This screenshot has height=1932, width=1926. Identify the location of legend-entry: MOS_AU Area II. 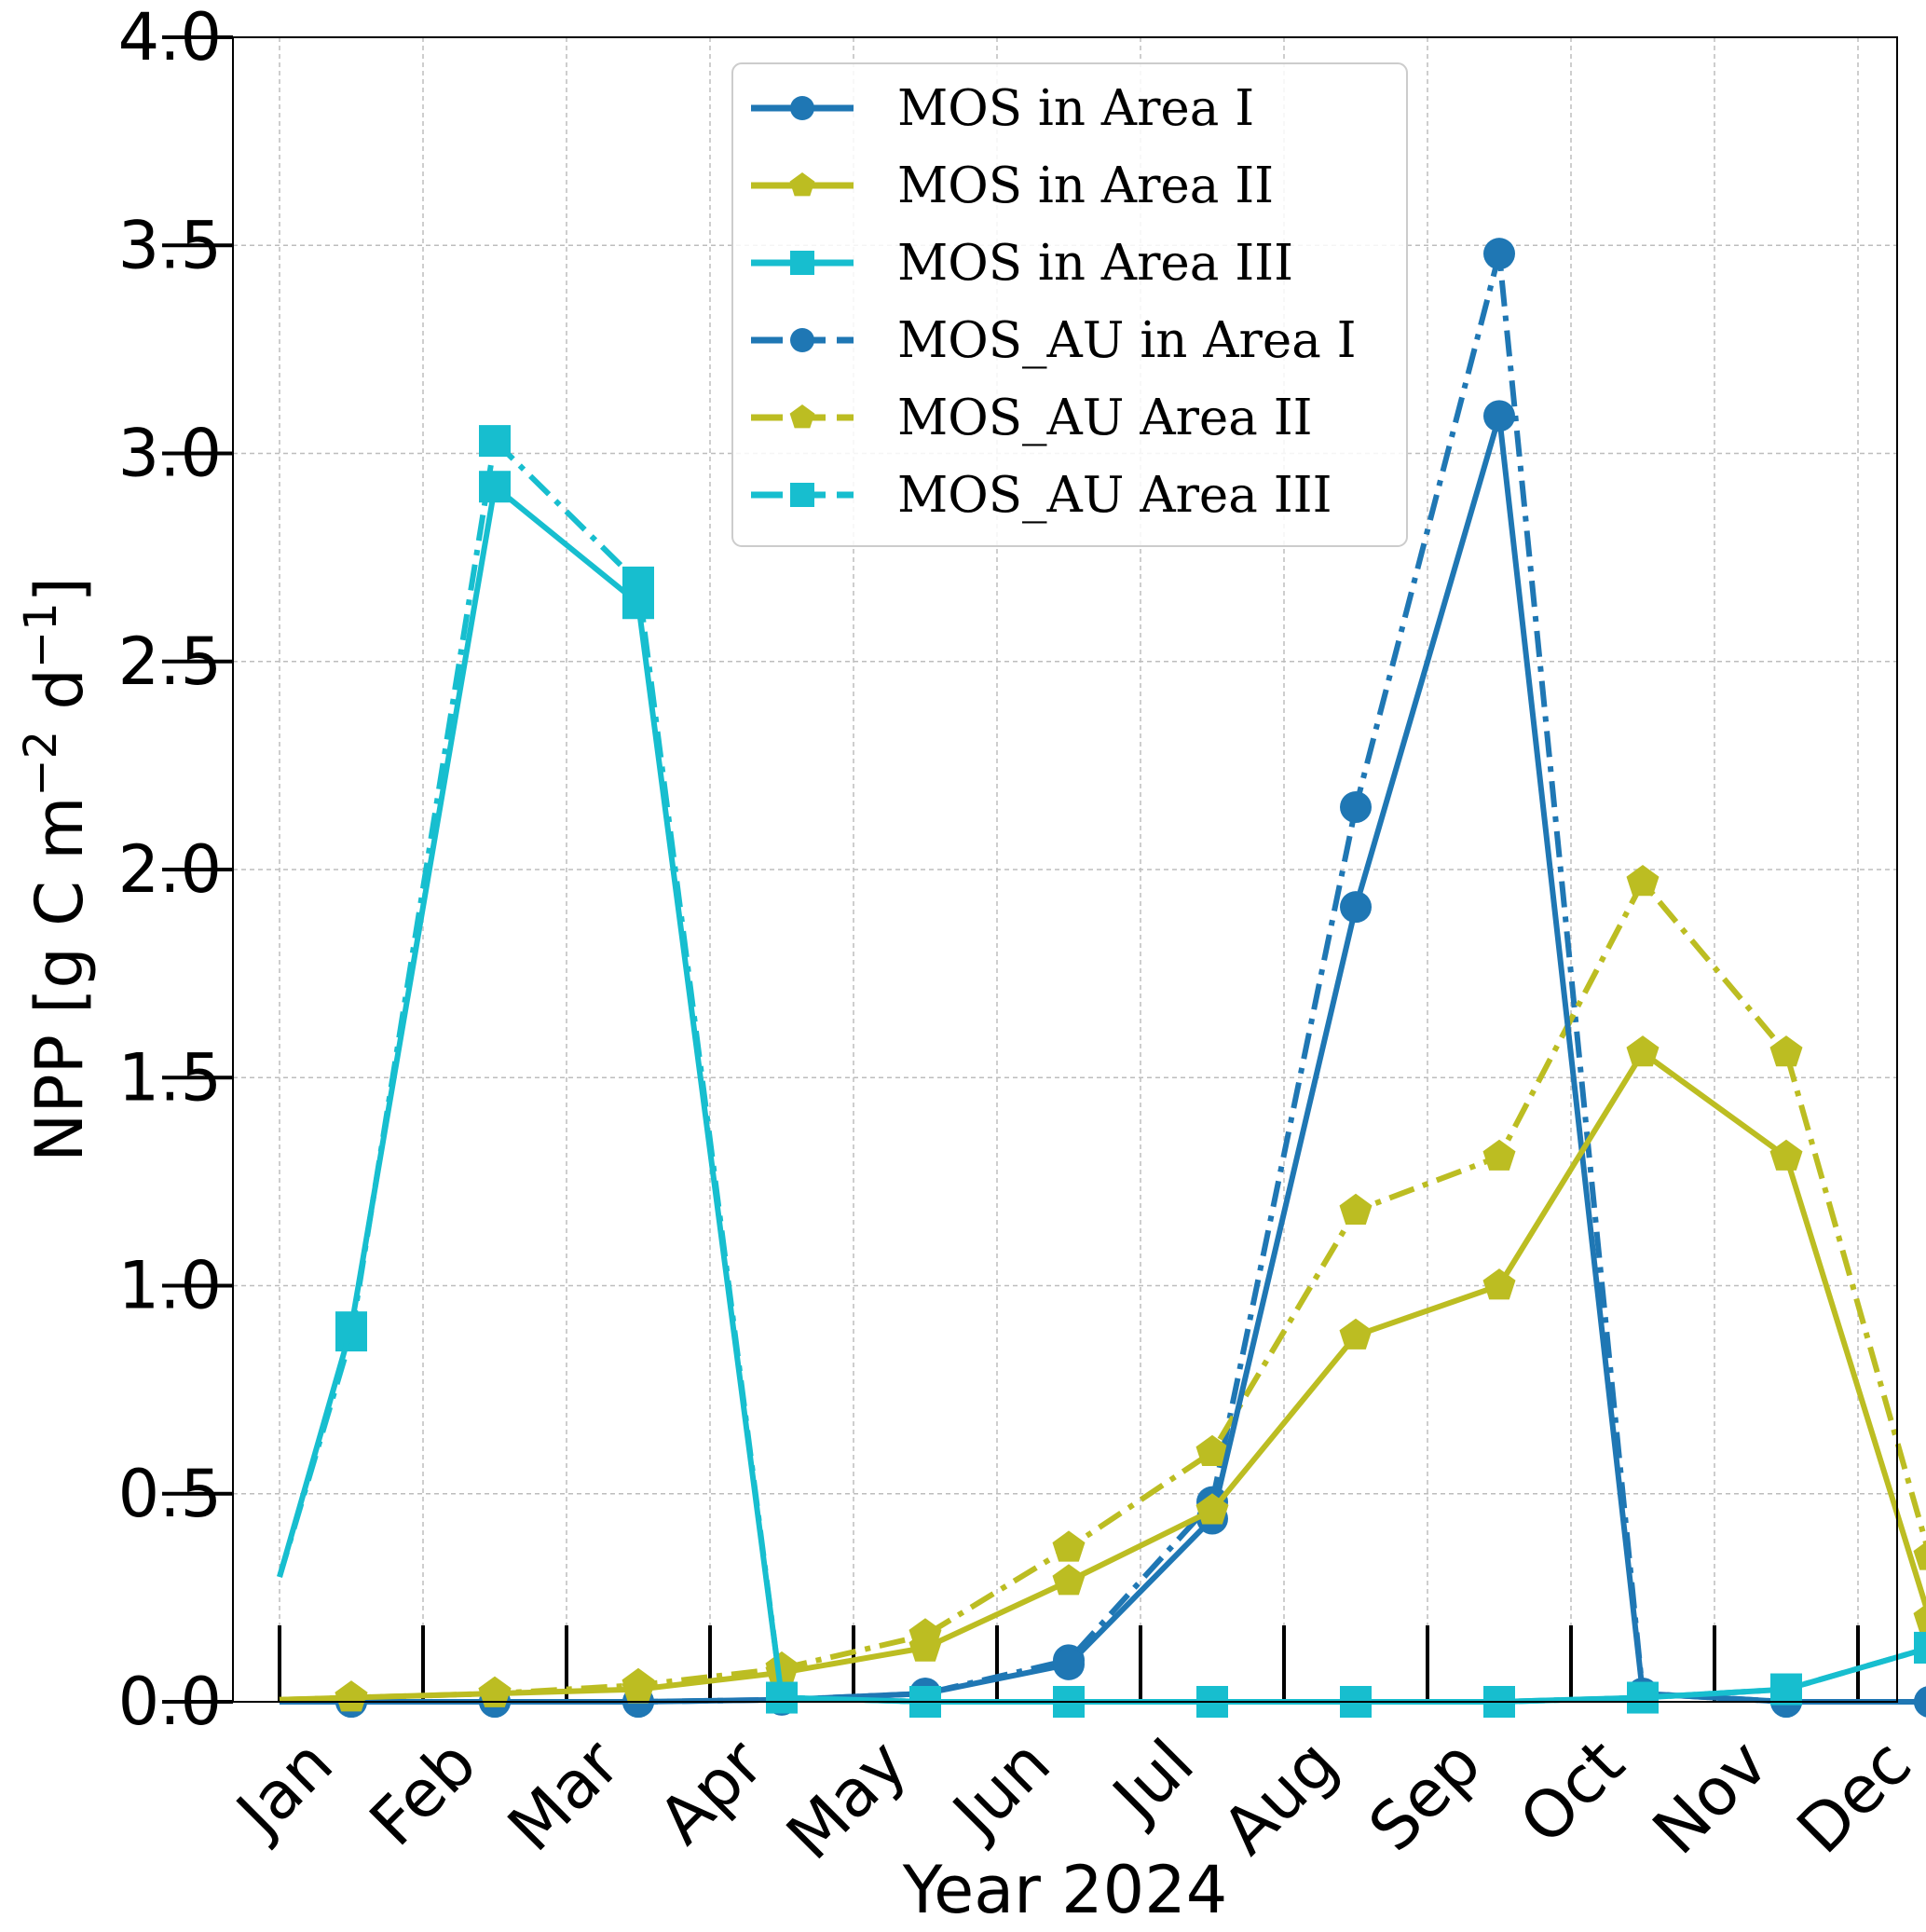
(1032, 418).